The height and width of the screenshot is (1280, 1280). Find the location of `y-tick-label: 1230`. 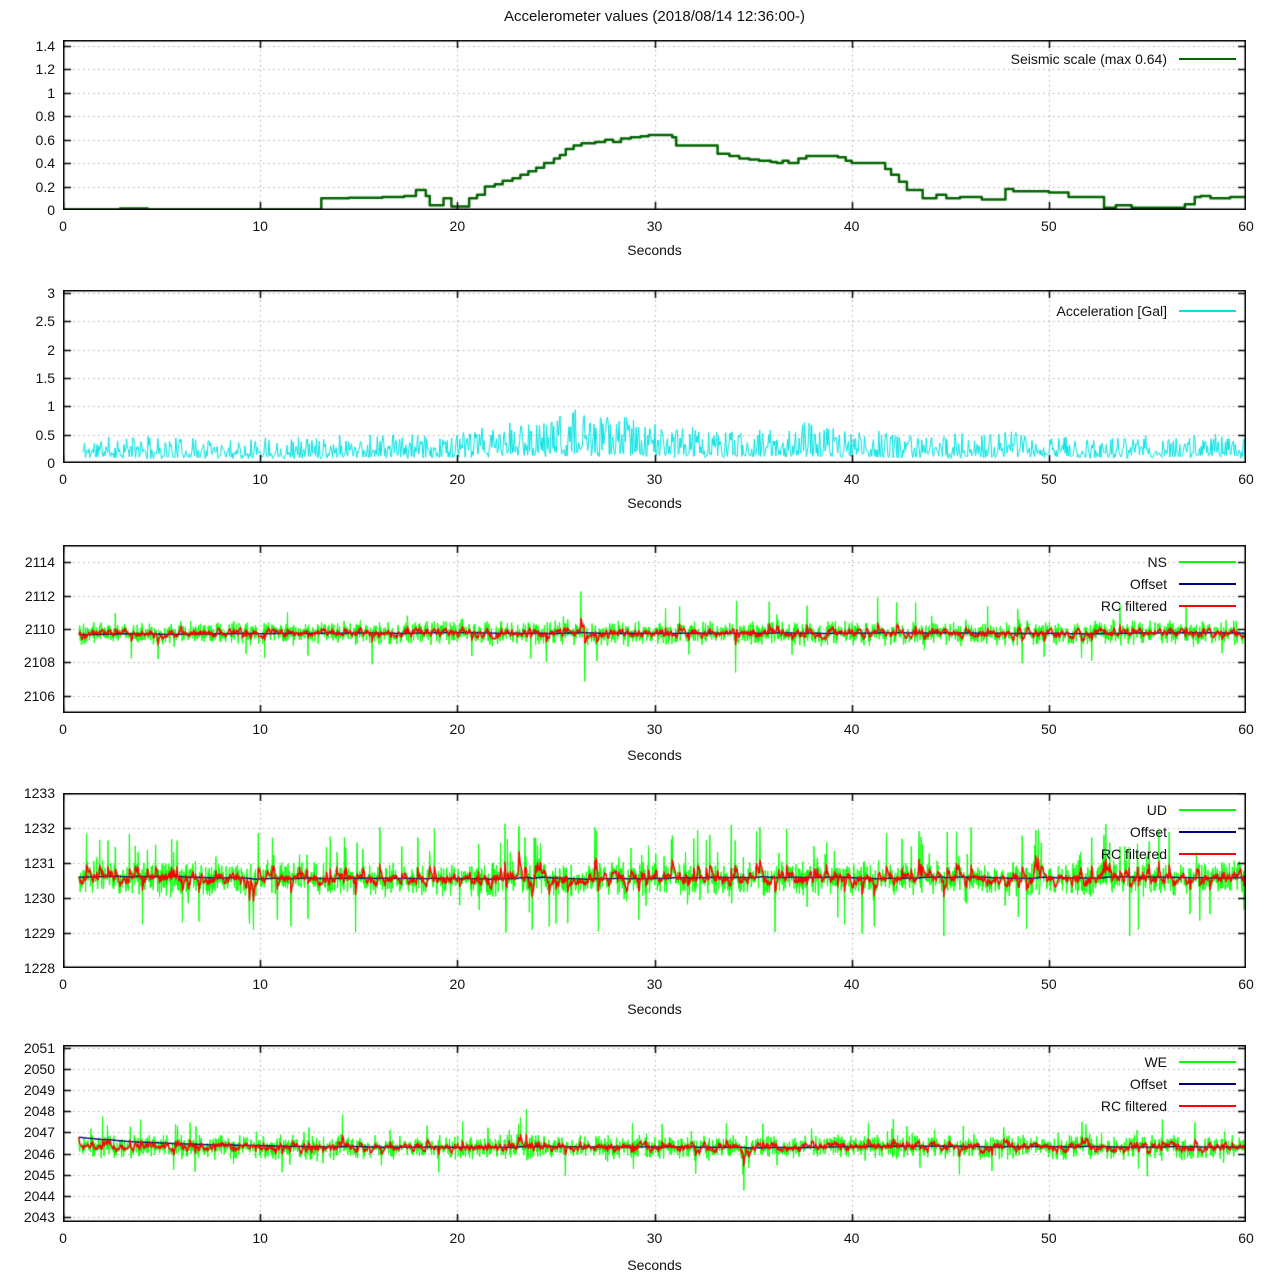

y-tick-label: 1230 is located at coordinates (39, 898).